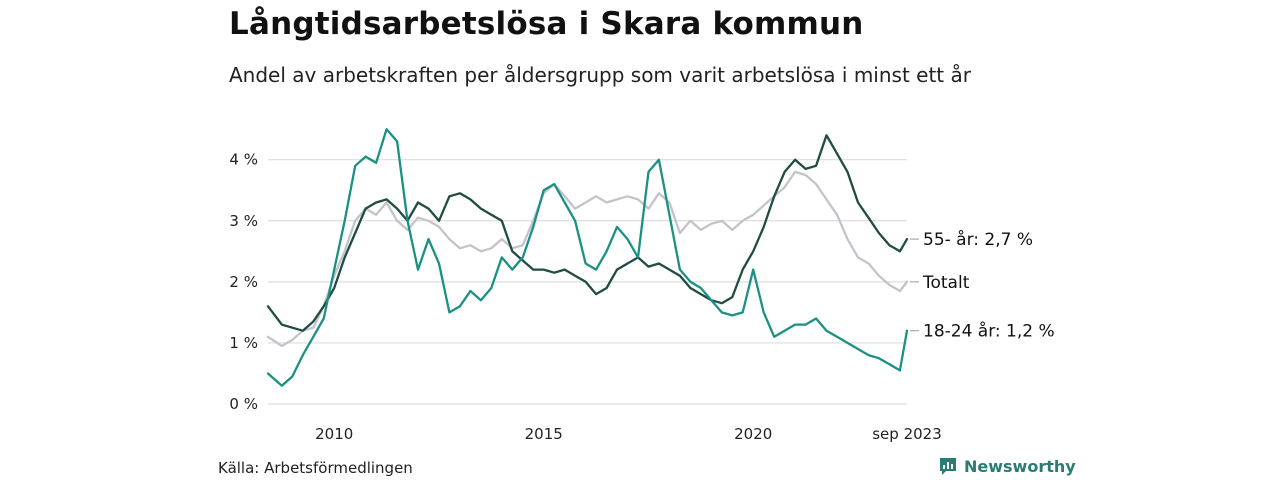 The height and width of the screenshot is (480, 1280). I want to click on x-tick-label: 2020, so click(753, 434).